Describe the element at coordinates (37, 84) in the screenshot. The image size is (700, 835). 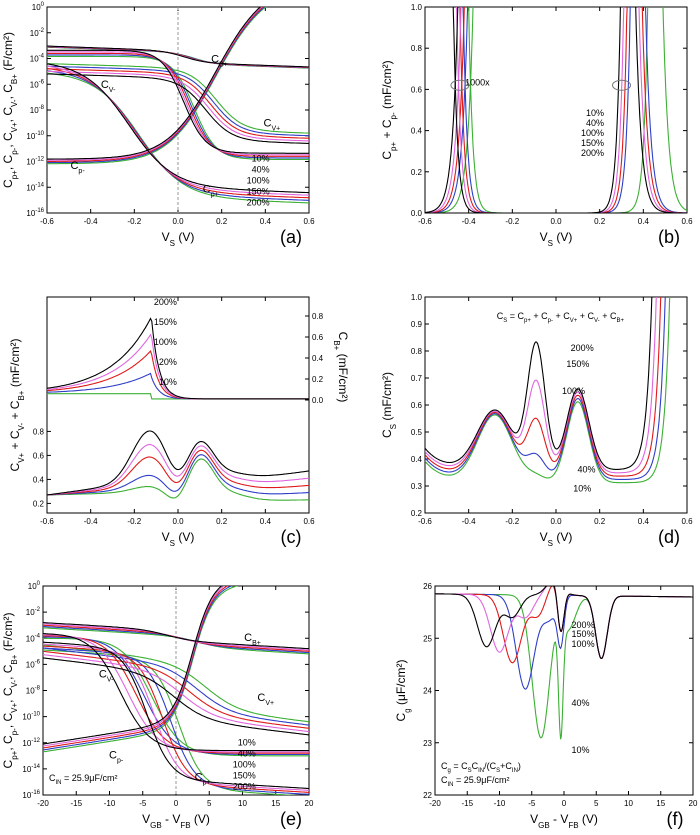
I see `y-tick-label: 10⁻⁶` at that location.